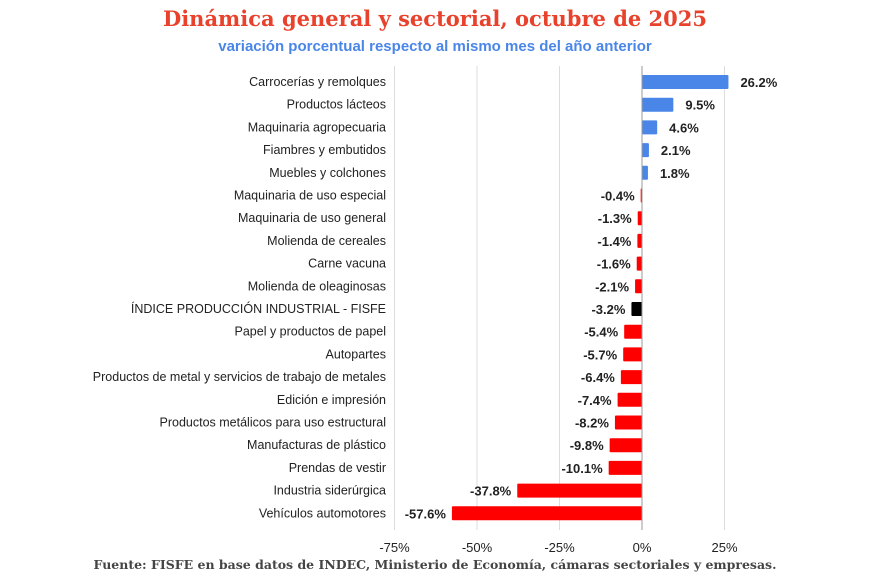 Image resolution: width=870 pixels, height=580 pixels. What do you see at coordinates (329, 491) in the screenshot?
I see `category-label: Industria siderúrgica` at bounding box center [329, 491].